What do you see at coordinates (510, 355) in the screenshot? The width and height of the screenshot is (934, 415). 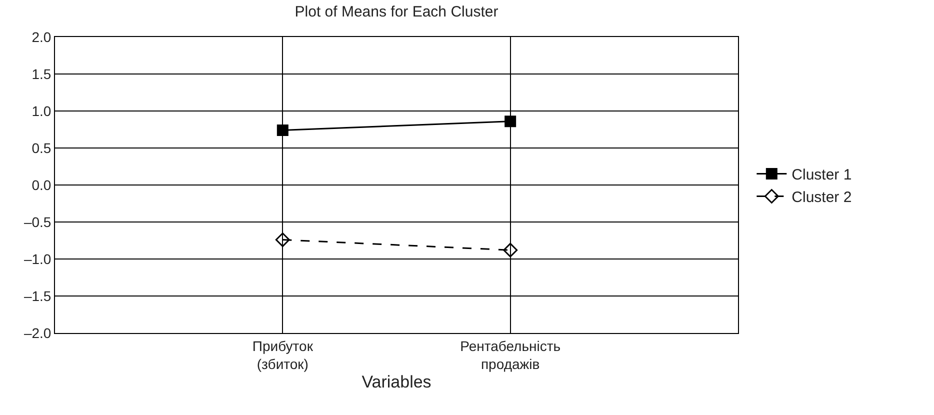 I see `x-tick-label: Рентабельність продажів` at bounding box center [510, 355].